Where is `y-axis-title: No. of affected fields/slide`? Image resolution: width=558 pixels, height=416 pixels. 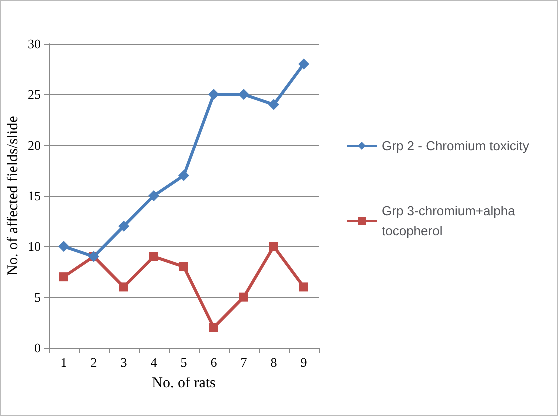
y-axis-title: No. of affected fields/slide is located at coordinates (14, 196).